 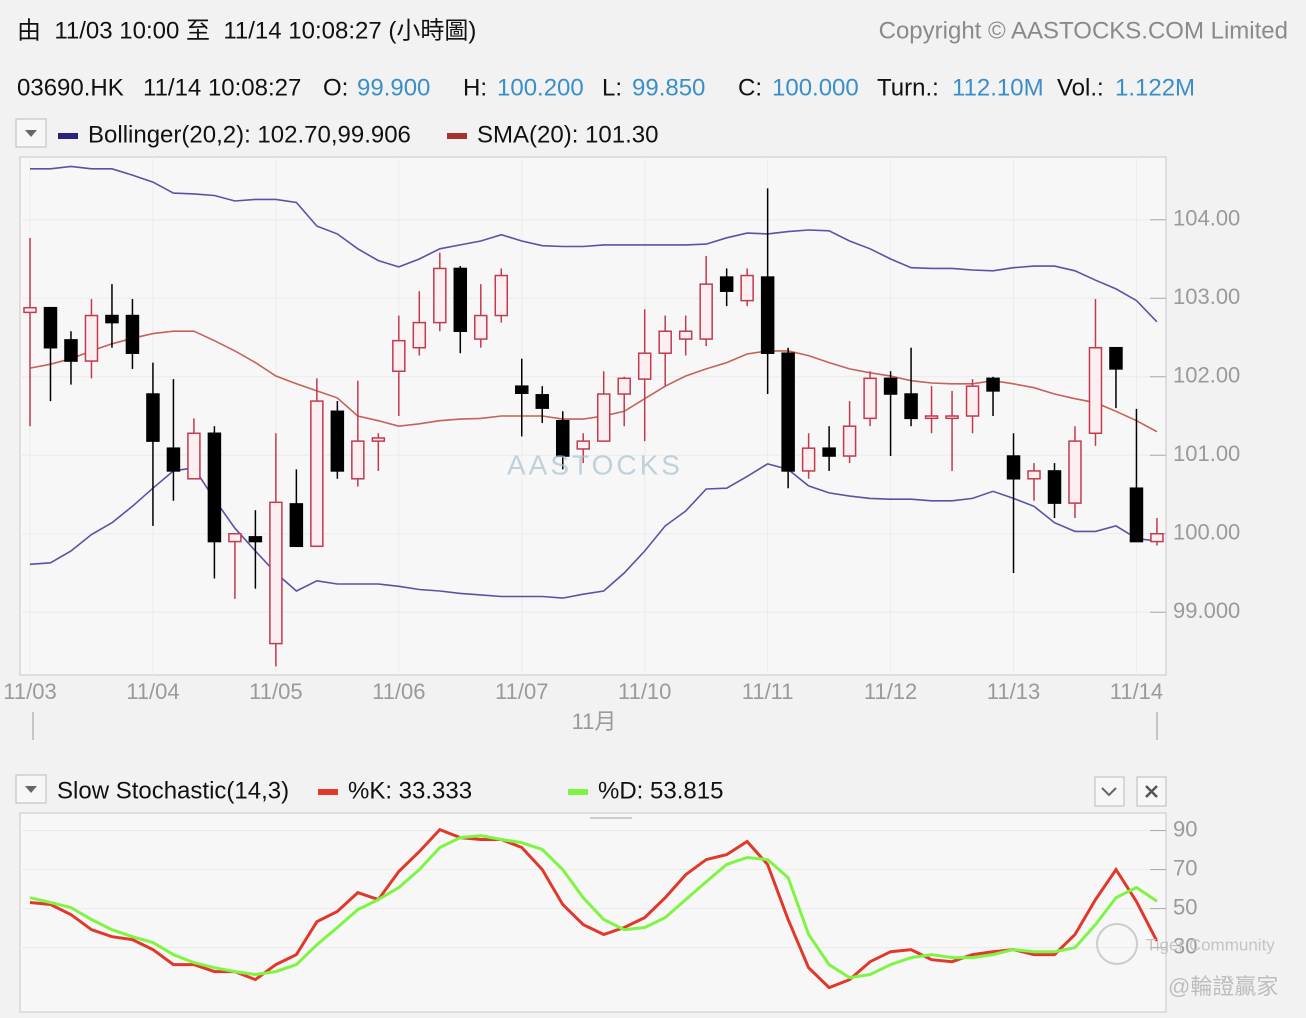 What do you see at coordinates (393, 87) in the screenshot?
I see `quote-value: 99.900` at bounding box center [393, 87].